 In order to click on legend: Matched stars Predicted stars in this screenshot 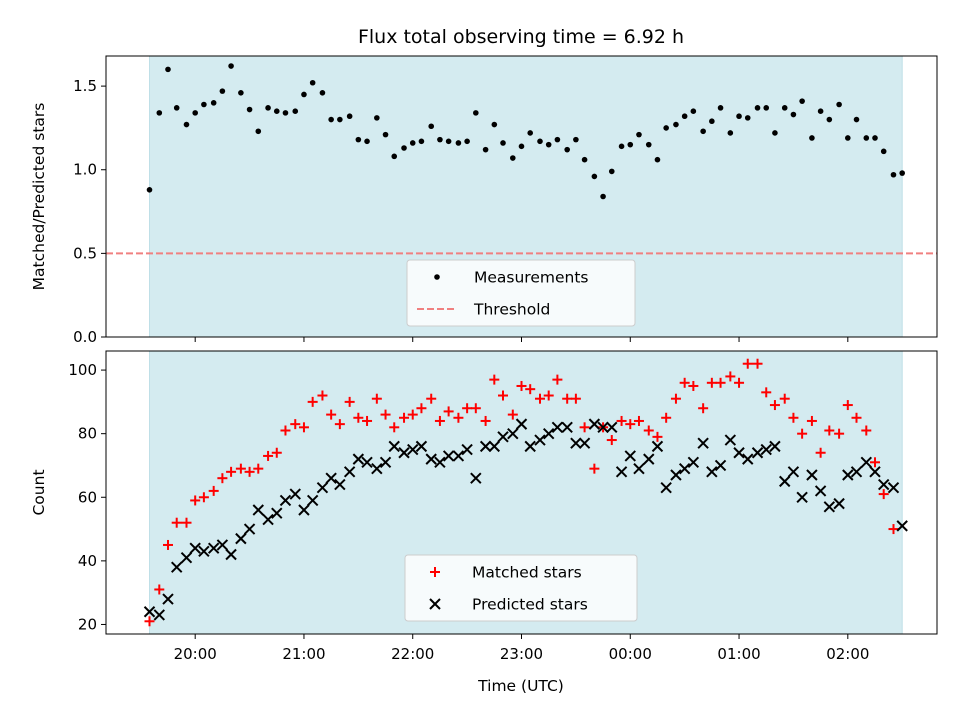, I will do `click(521, 588)`.